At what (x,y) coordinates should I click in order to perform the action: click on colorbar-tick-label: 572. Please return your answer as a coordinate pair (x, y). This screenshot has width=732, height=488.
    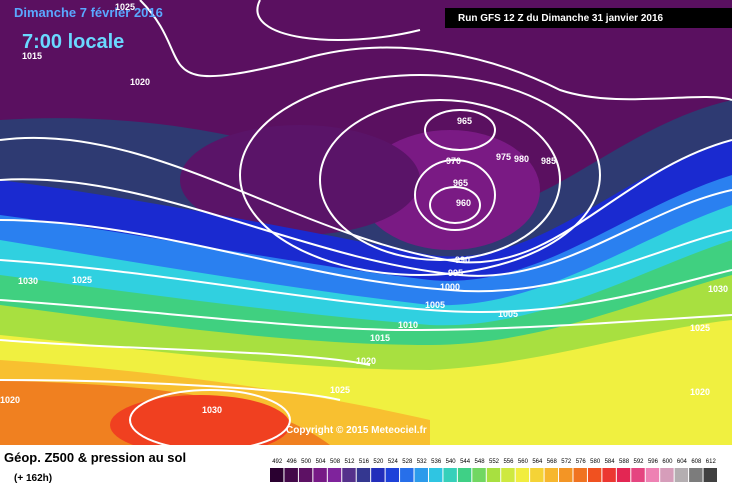
    Looking at the image, I should click on (566, 462).